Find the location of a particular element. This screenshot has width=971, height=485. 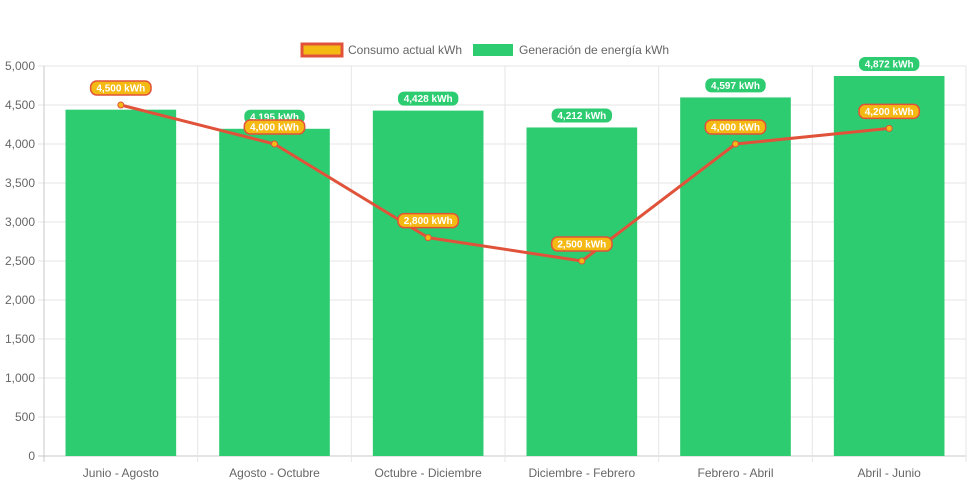

data-label-consumo: 4,500 kWh is located at coordinates (120, 88).